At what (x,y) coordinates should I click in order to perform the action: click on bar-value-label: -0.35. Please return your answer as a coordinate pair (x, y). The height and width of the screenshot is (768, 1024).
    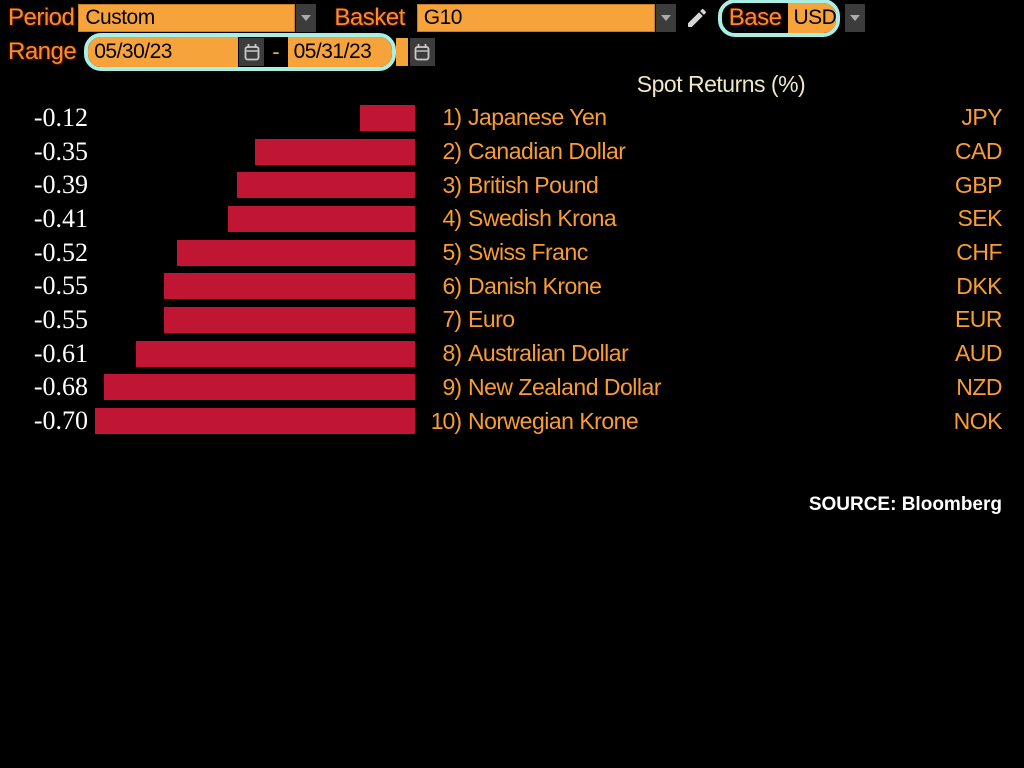
    Looking at the image, I should click on (60, 151).